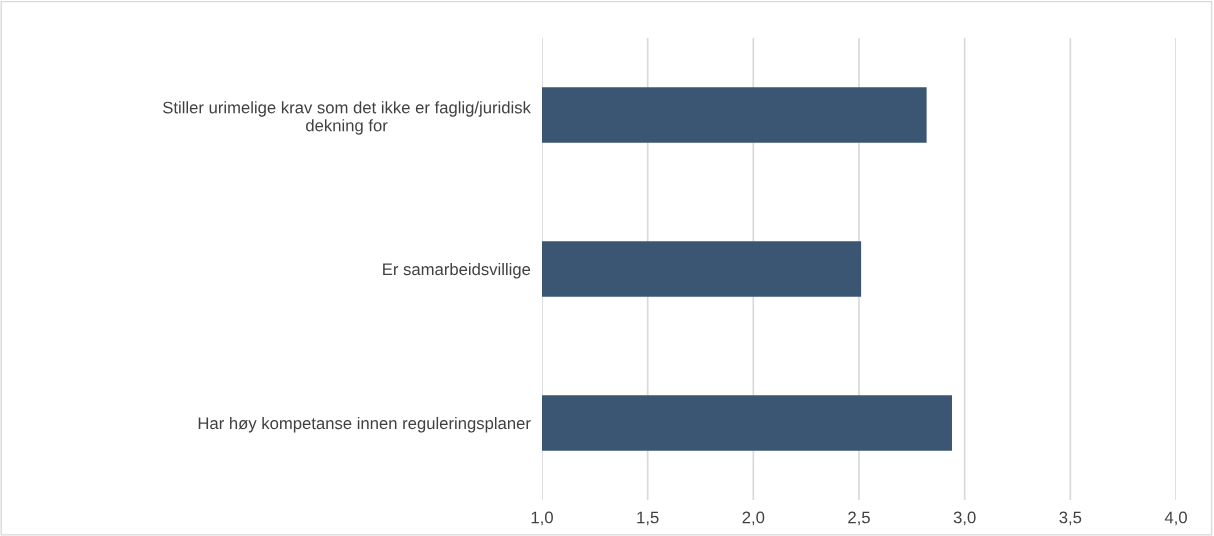 The image size is (1214, 536). Describe the element at coordinates (859, 518) in the screenshot. I see `x-tick-label: 2,5` at that location.